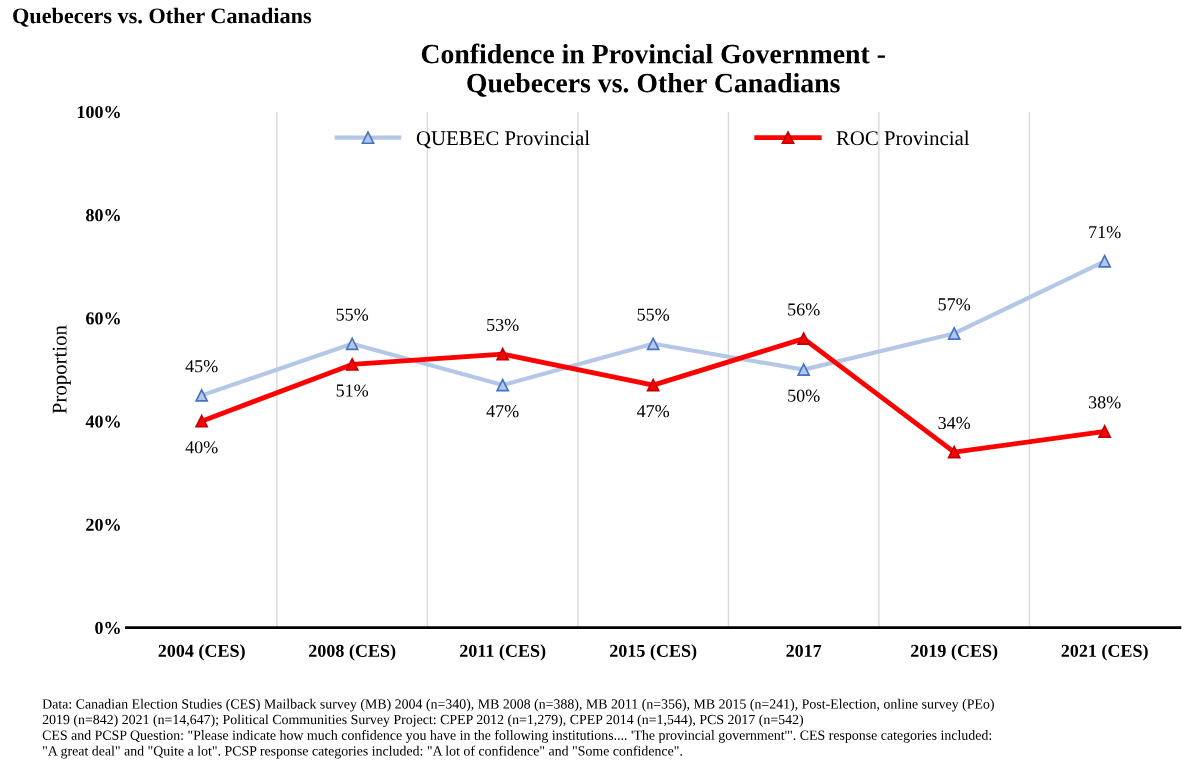  Describe the element at coordinates (103, 318) in the screenshot. I see `y-tick-label: 60%` at that location.